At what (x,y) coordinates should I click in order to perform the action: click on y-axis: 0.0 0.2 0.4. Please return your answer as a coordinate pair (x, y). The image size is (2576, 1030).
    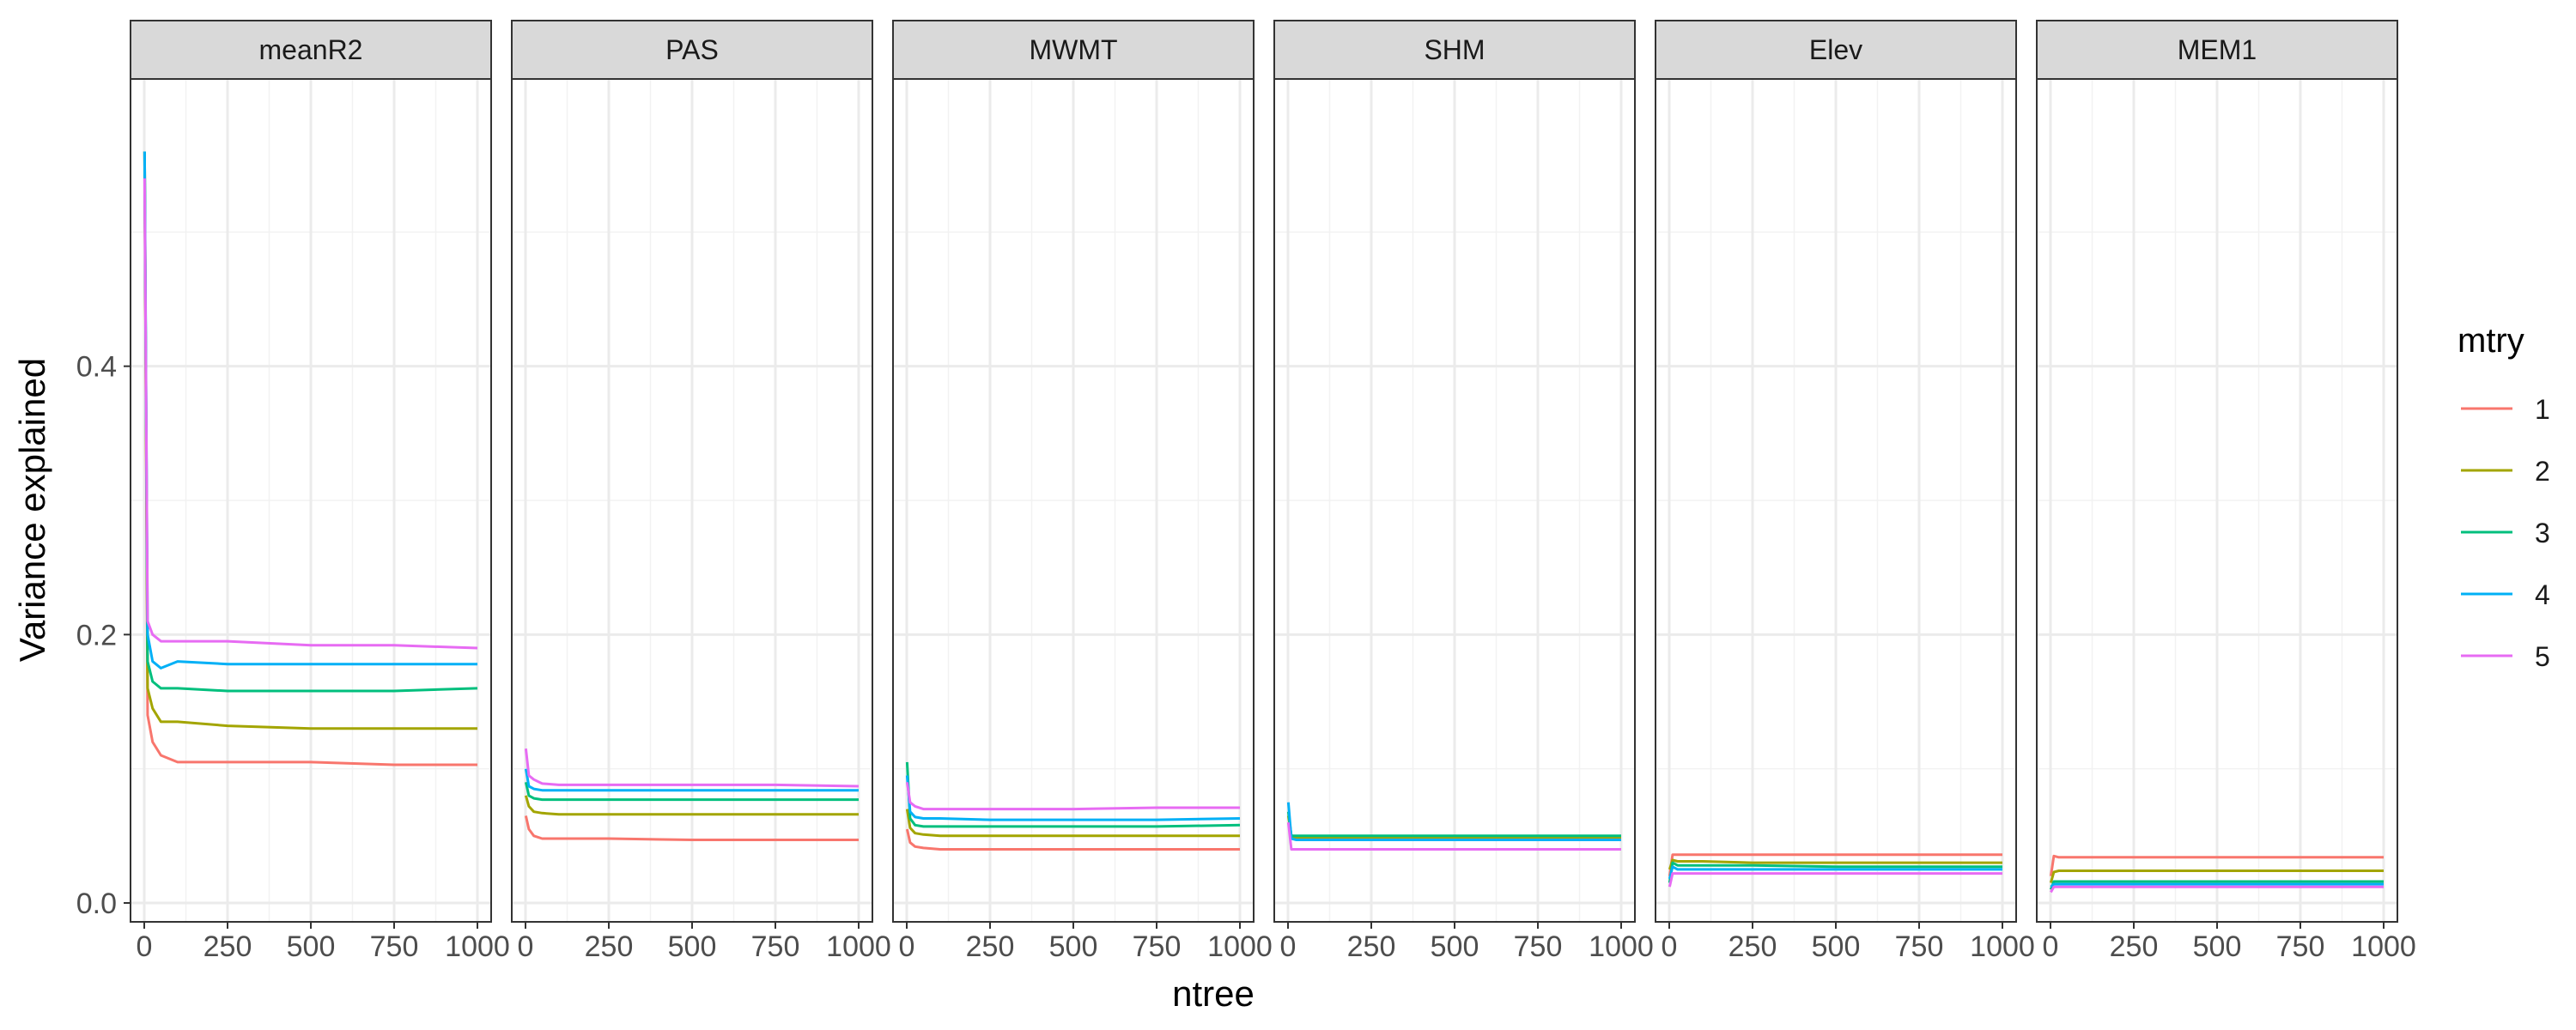
    Looking at the image, I should click on (104, 635).